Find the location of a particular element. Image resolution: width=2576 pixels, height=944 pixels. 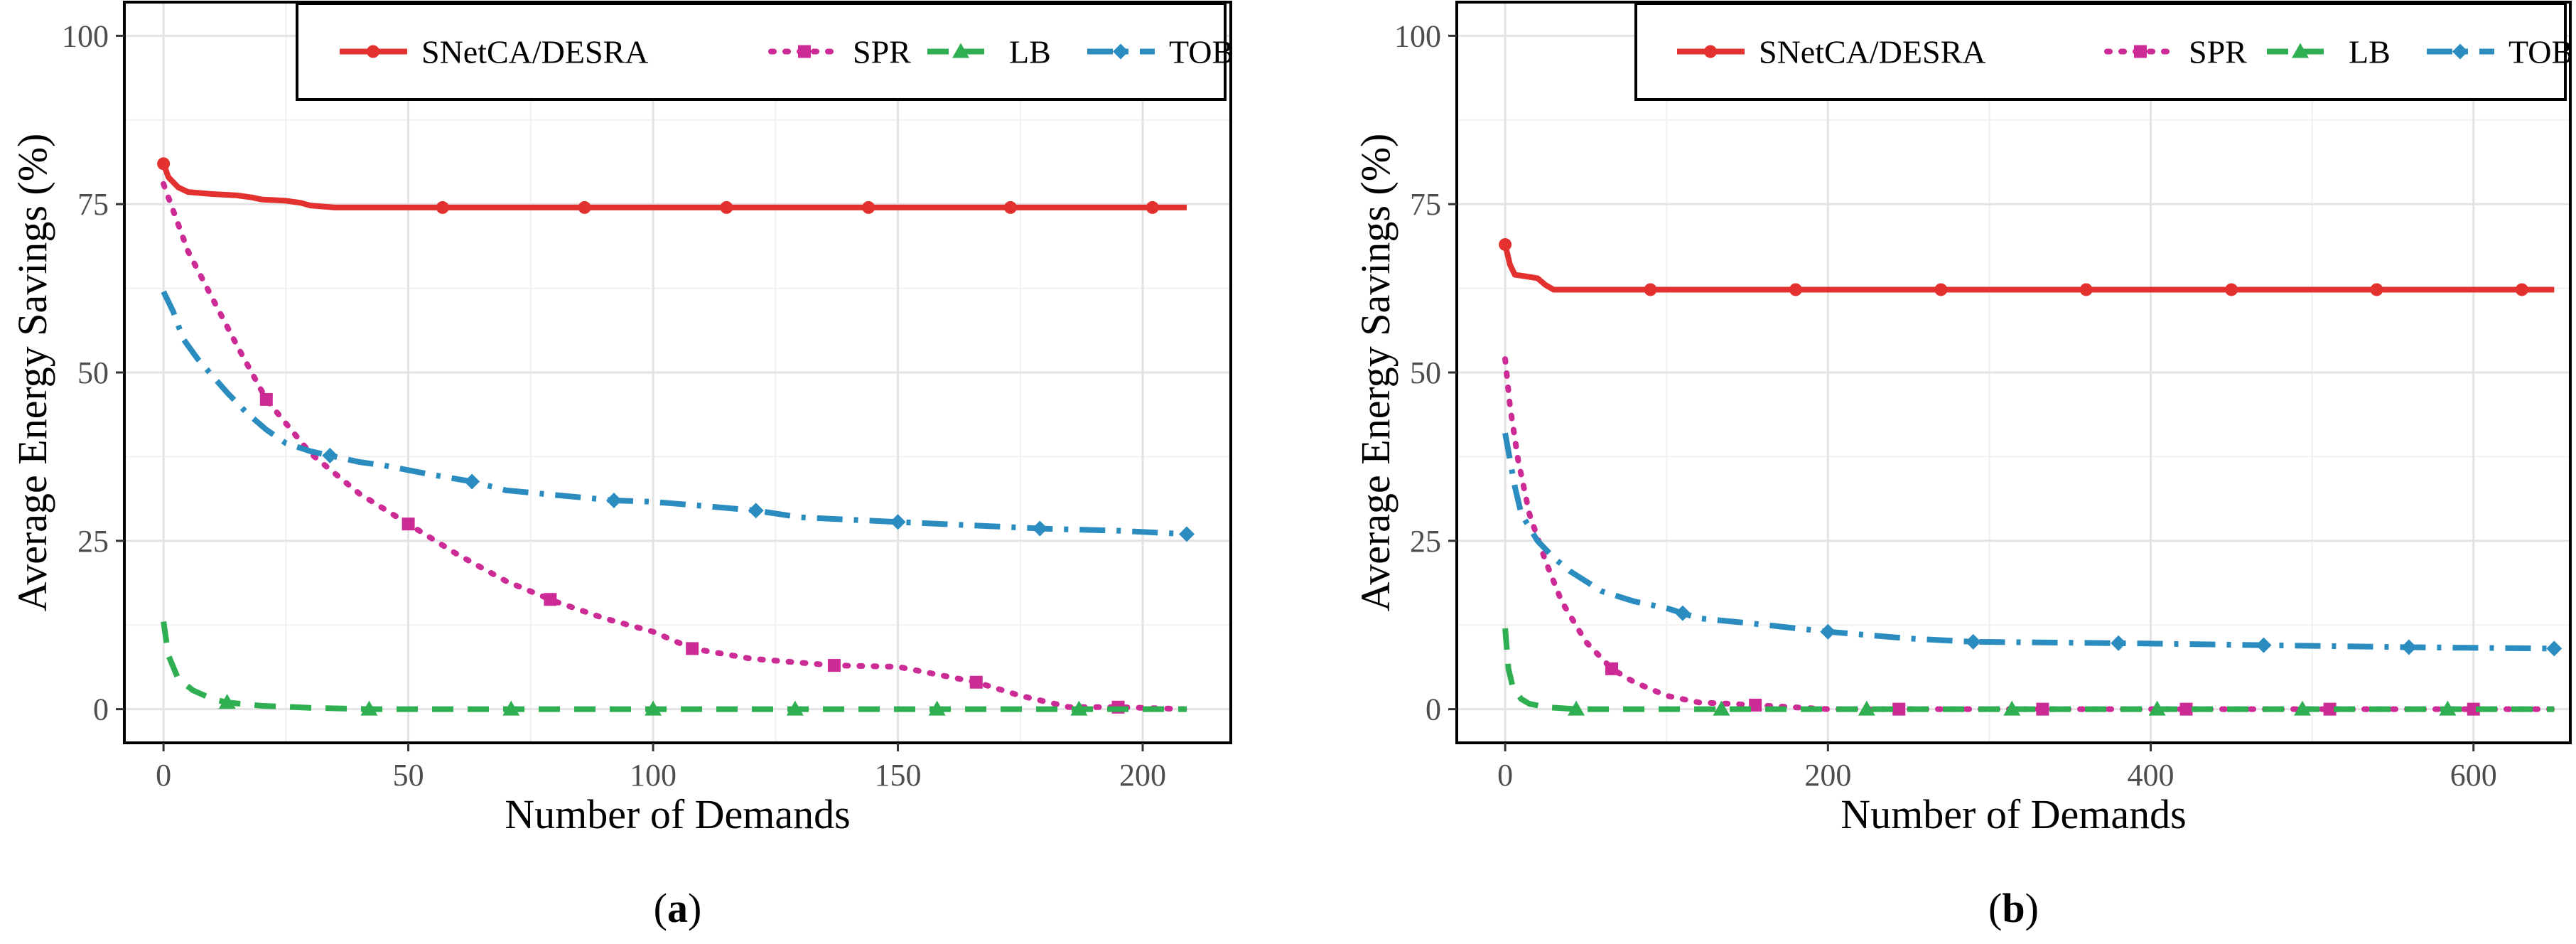

y-tick-label: 75 is located at coordinates (1426, 204).